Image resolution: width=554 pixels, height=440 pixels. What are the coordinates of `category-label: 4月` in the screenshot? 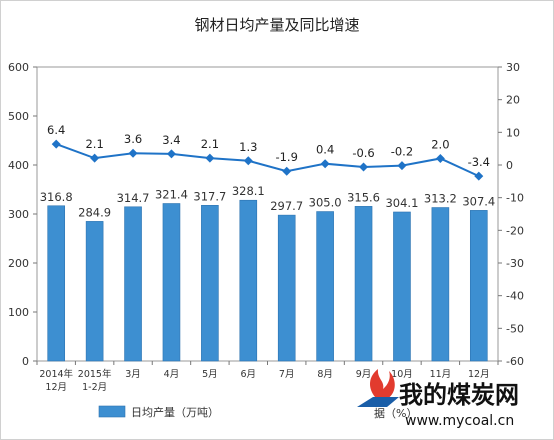 It's located at (172, 374).